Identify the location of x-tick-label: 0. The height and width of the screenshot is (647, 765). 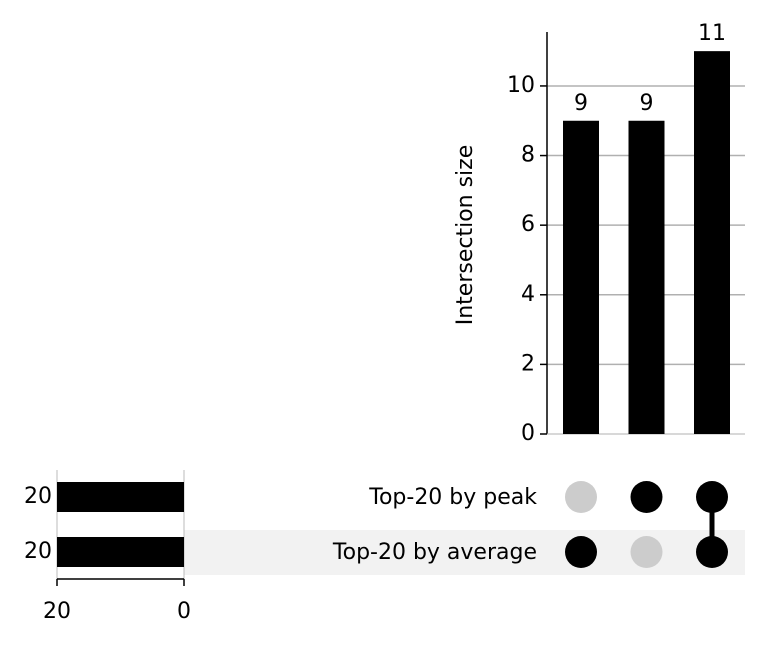
(184, 611).